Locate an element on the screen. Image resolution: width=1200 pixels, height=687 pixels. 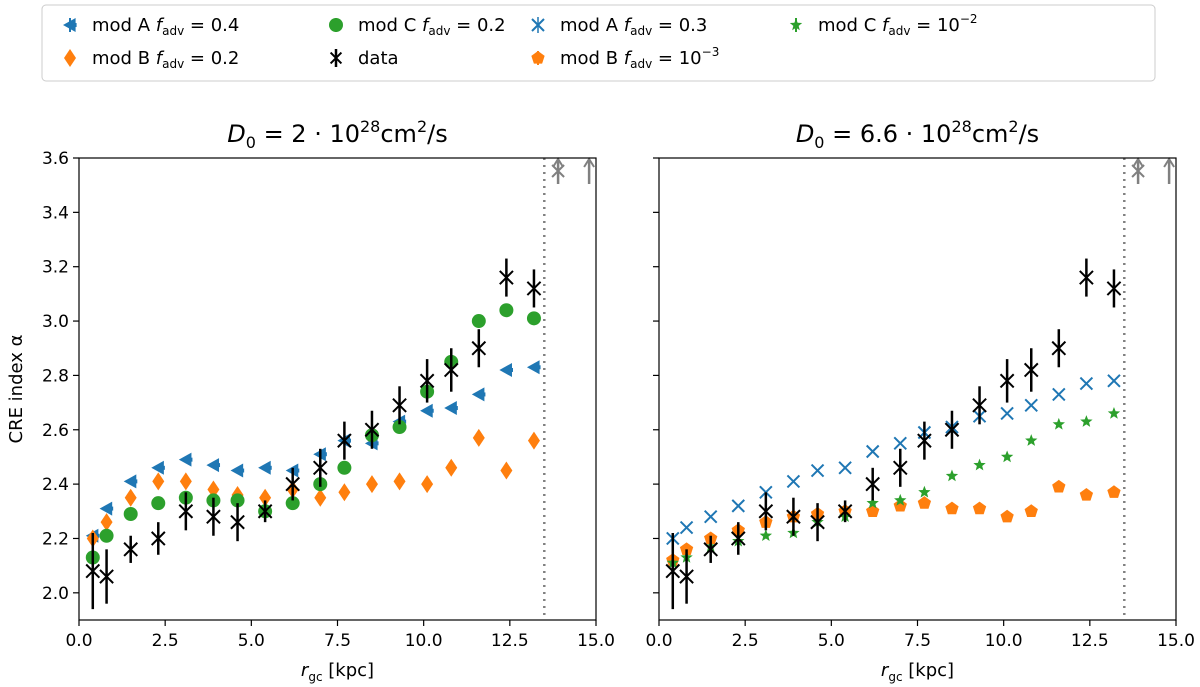
y-tick-label: 3.4 is located at coordinates (55, 213).